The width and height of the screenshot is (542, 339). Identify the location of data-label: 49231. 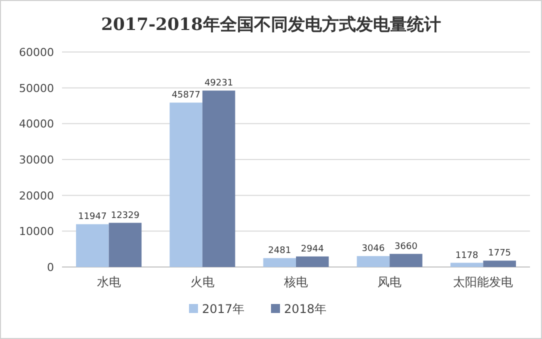
(219, 83).